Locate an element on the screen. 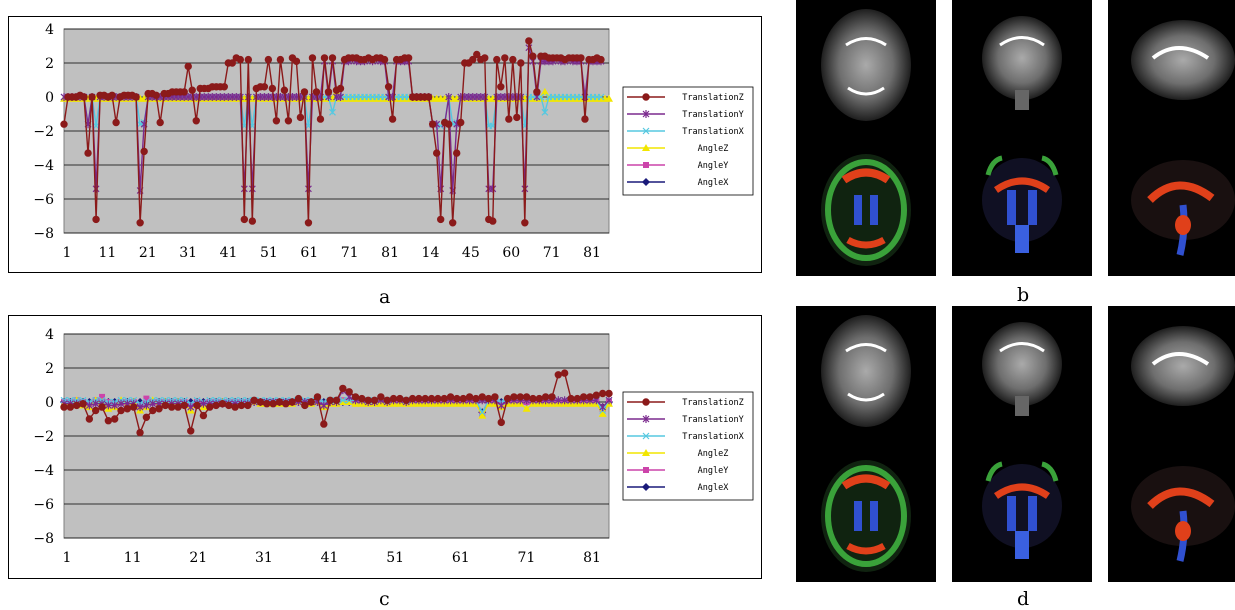 This screenshot has width=1235, height=610. brain-sagittal-panel-b is located at coordinates (1171, 138).